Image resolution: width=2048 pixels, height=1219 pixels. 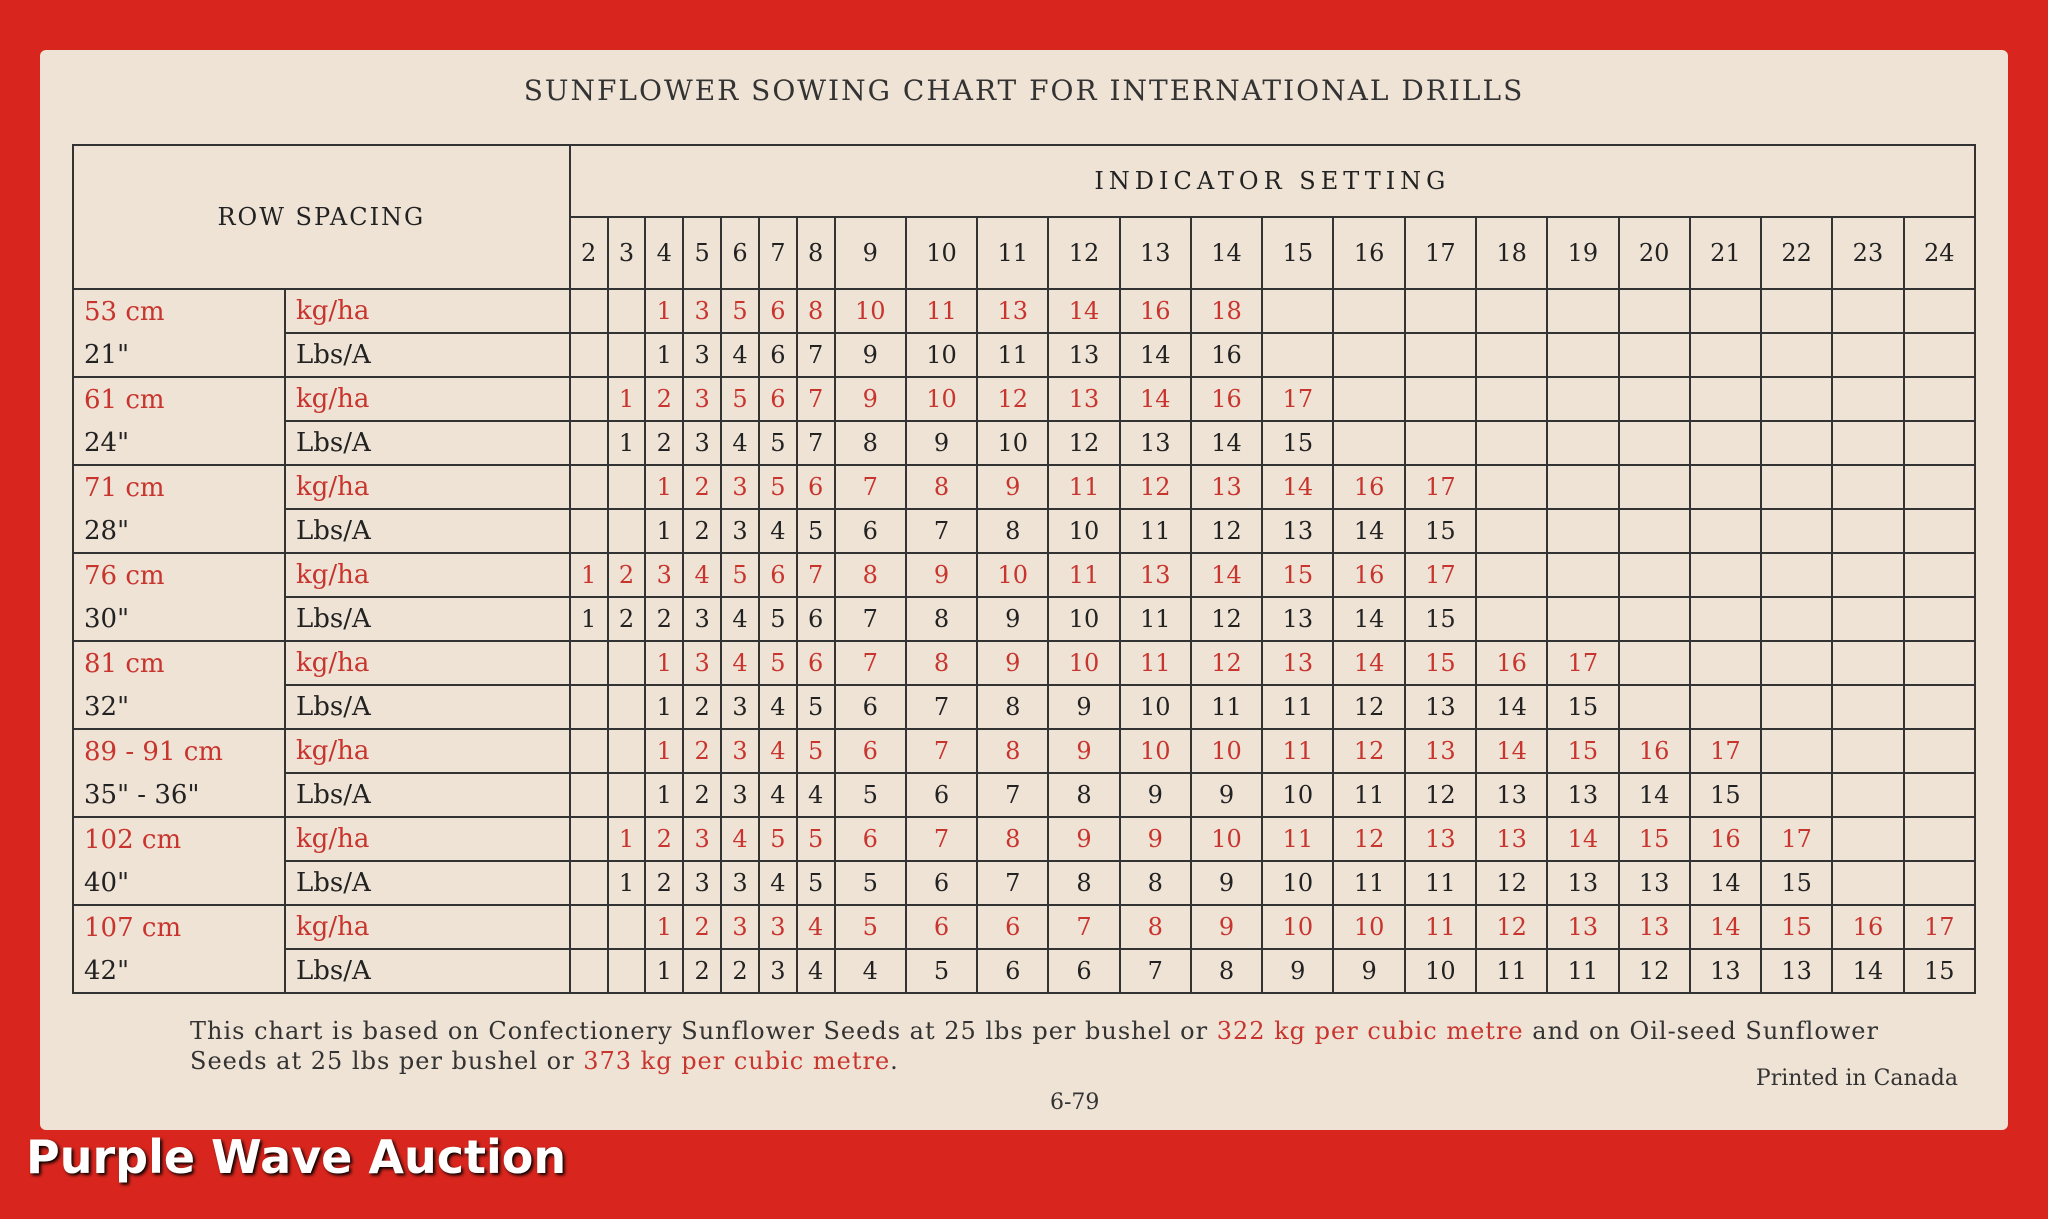 What do you see at coordinates (1725, 253) in the screenshot?
I see `setting: 21` at bounding box center [1725, 253].